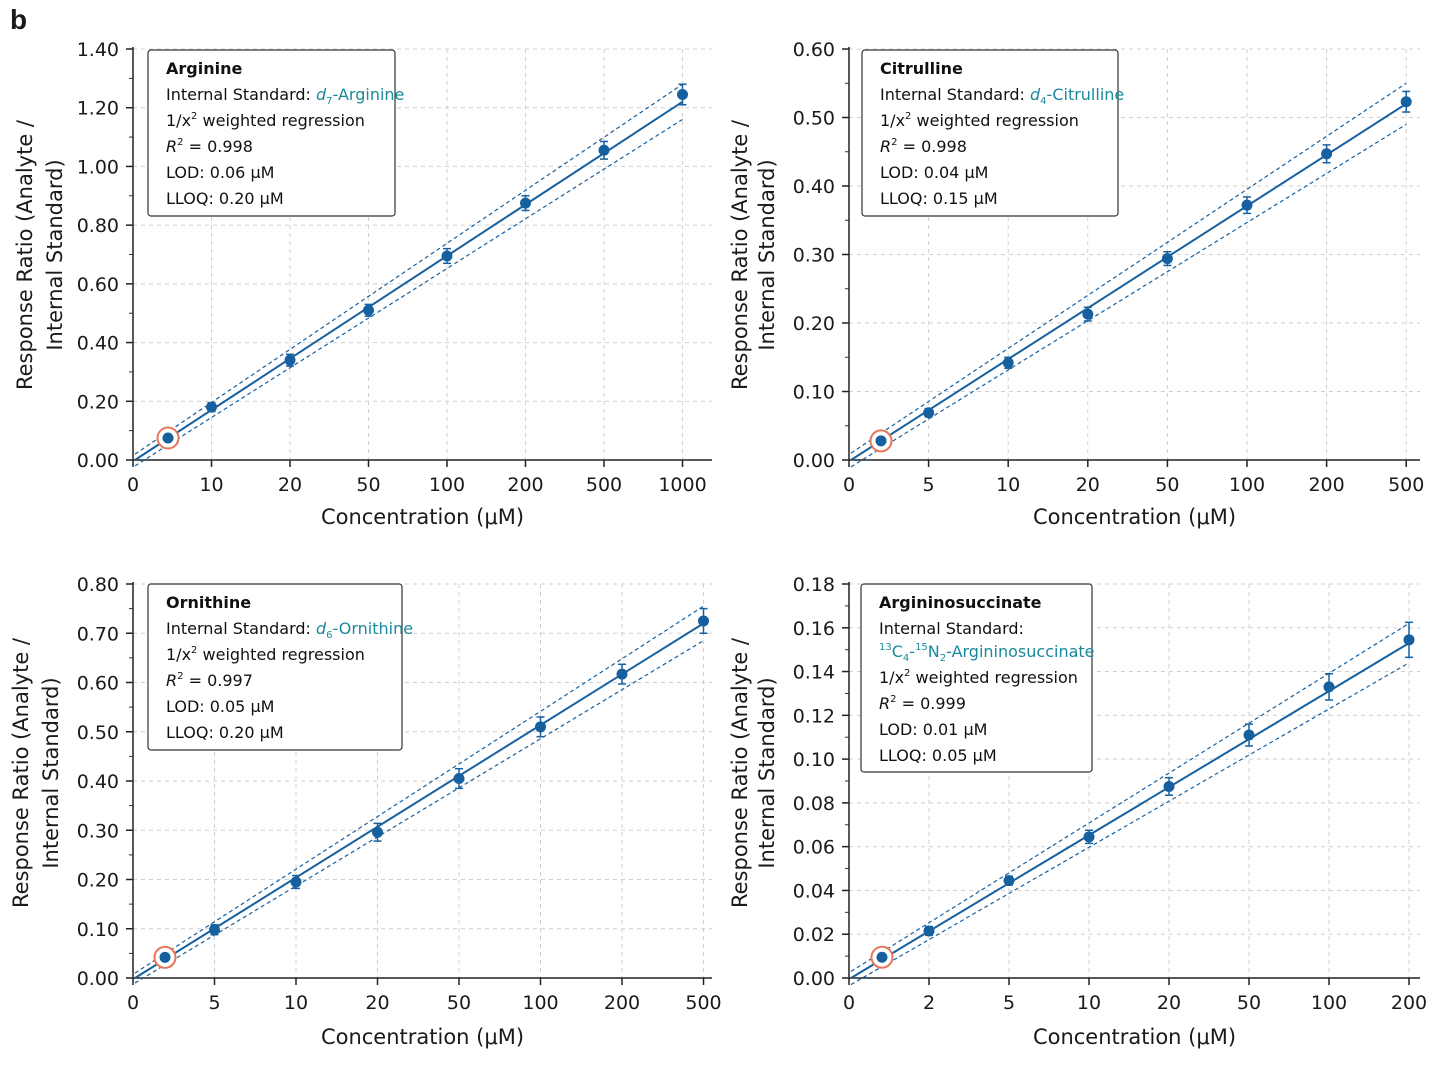 The height and width of the screenshot is (1086, 1448). I want to click on isotope-subscript: 4, so click(906, 658).